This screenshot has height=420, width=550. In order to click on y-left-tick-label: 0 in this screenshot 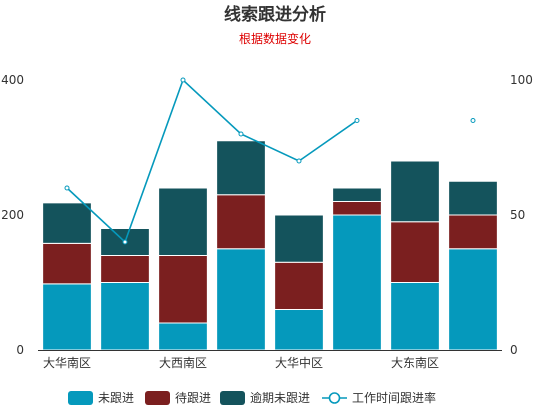, I will do `click(20, 350)`.